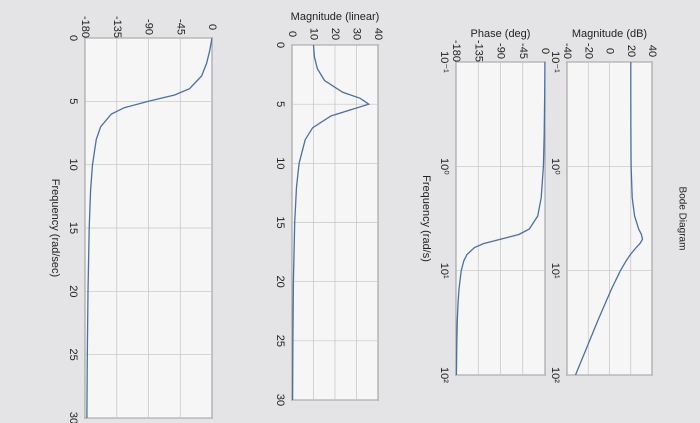  Describe the element at coordinates (357, 34) in the screenshot. I see `y-tick-label: 30` at that location.